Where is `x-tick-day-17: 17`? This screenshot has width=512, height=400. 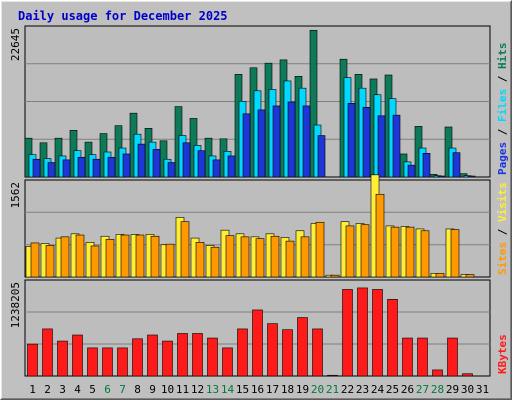
x-tick-day-17: 17 is located at coordinates (272, 389).